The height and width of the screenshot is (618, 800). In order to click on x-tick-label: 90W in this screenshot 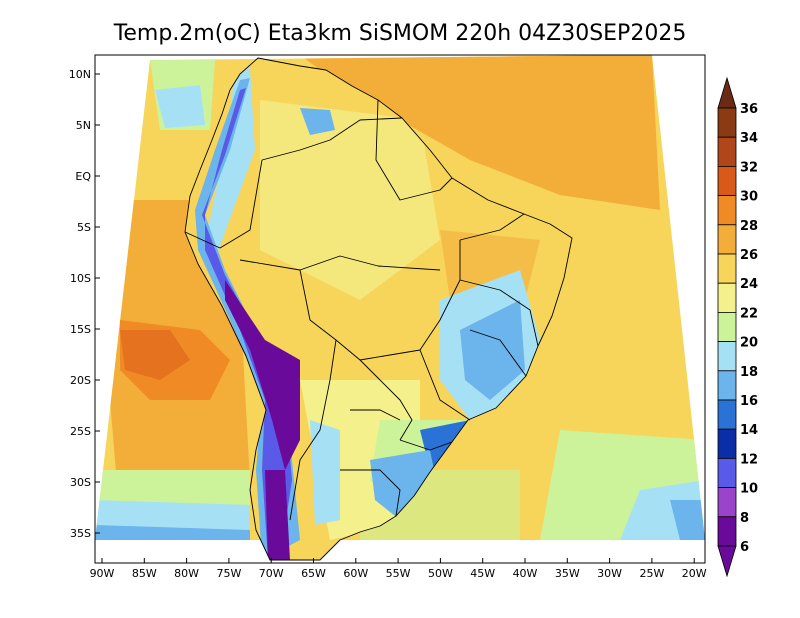, I will do `click(102, 573)`.